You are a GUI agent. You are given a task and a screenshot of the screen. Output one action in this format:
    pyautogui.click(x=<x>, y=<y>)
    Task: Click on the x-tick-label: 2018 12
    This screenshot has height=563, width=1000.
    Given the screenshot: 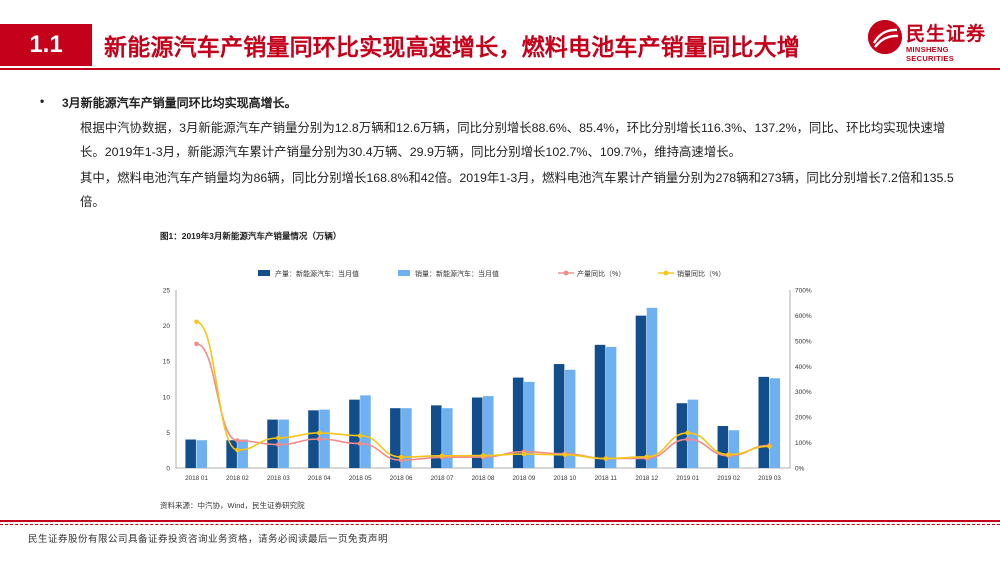 What is the action you would take?
    pyautogui.click(x=646, y=478)
    